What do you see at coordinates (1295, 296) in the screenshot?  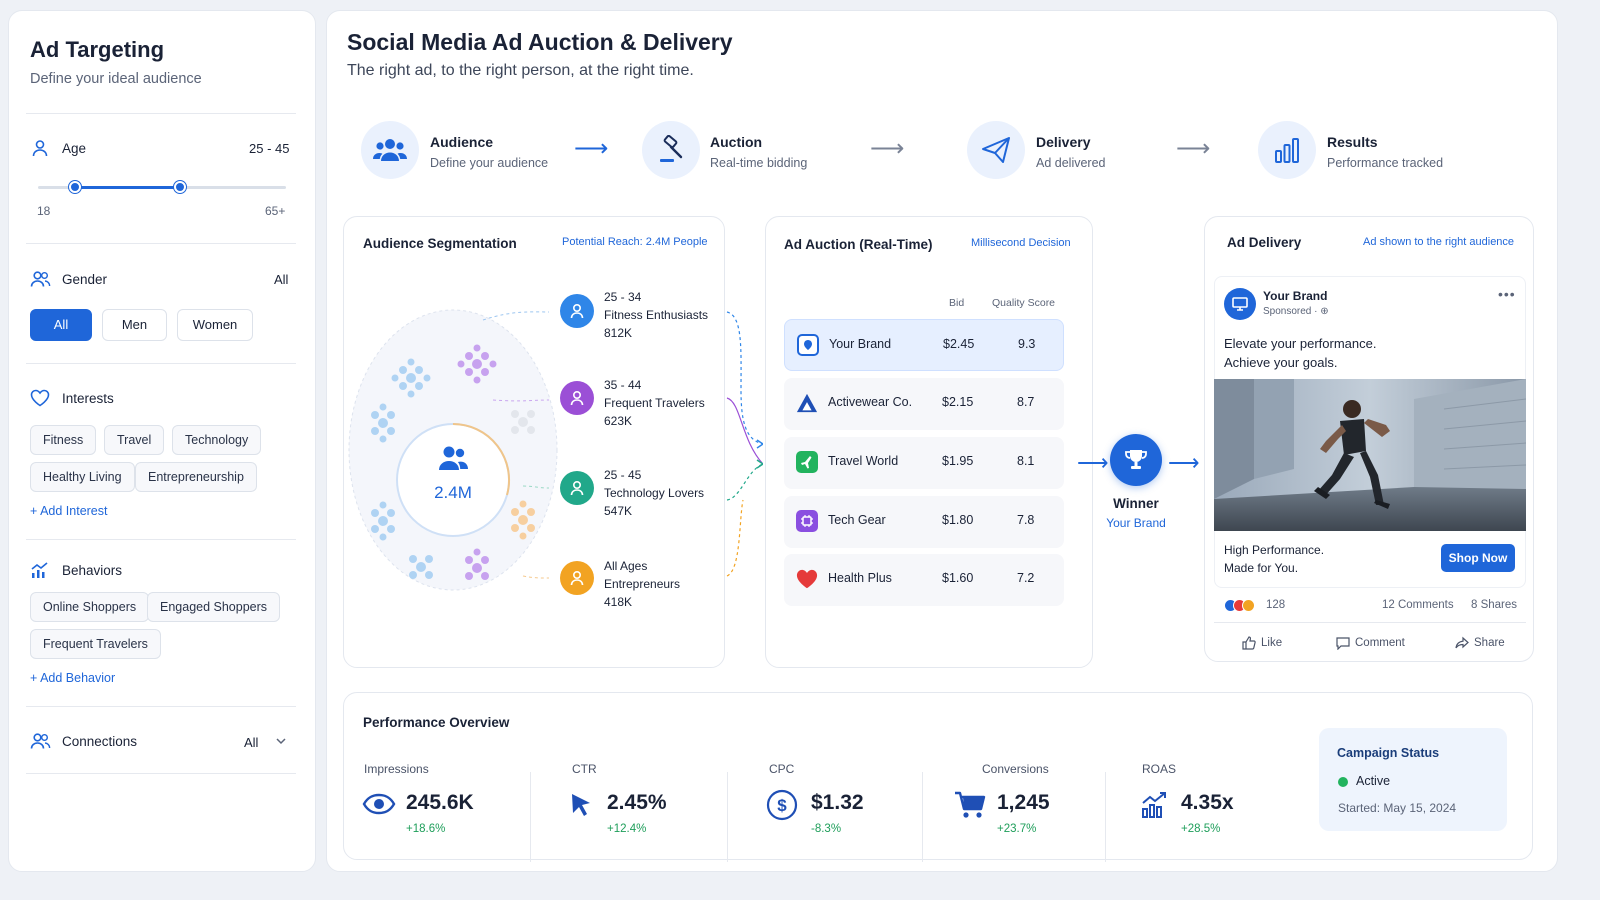 I see `ad-brand-name: Your Brand` at bounding box center [1295, 296].